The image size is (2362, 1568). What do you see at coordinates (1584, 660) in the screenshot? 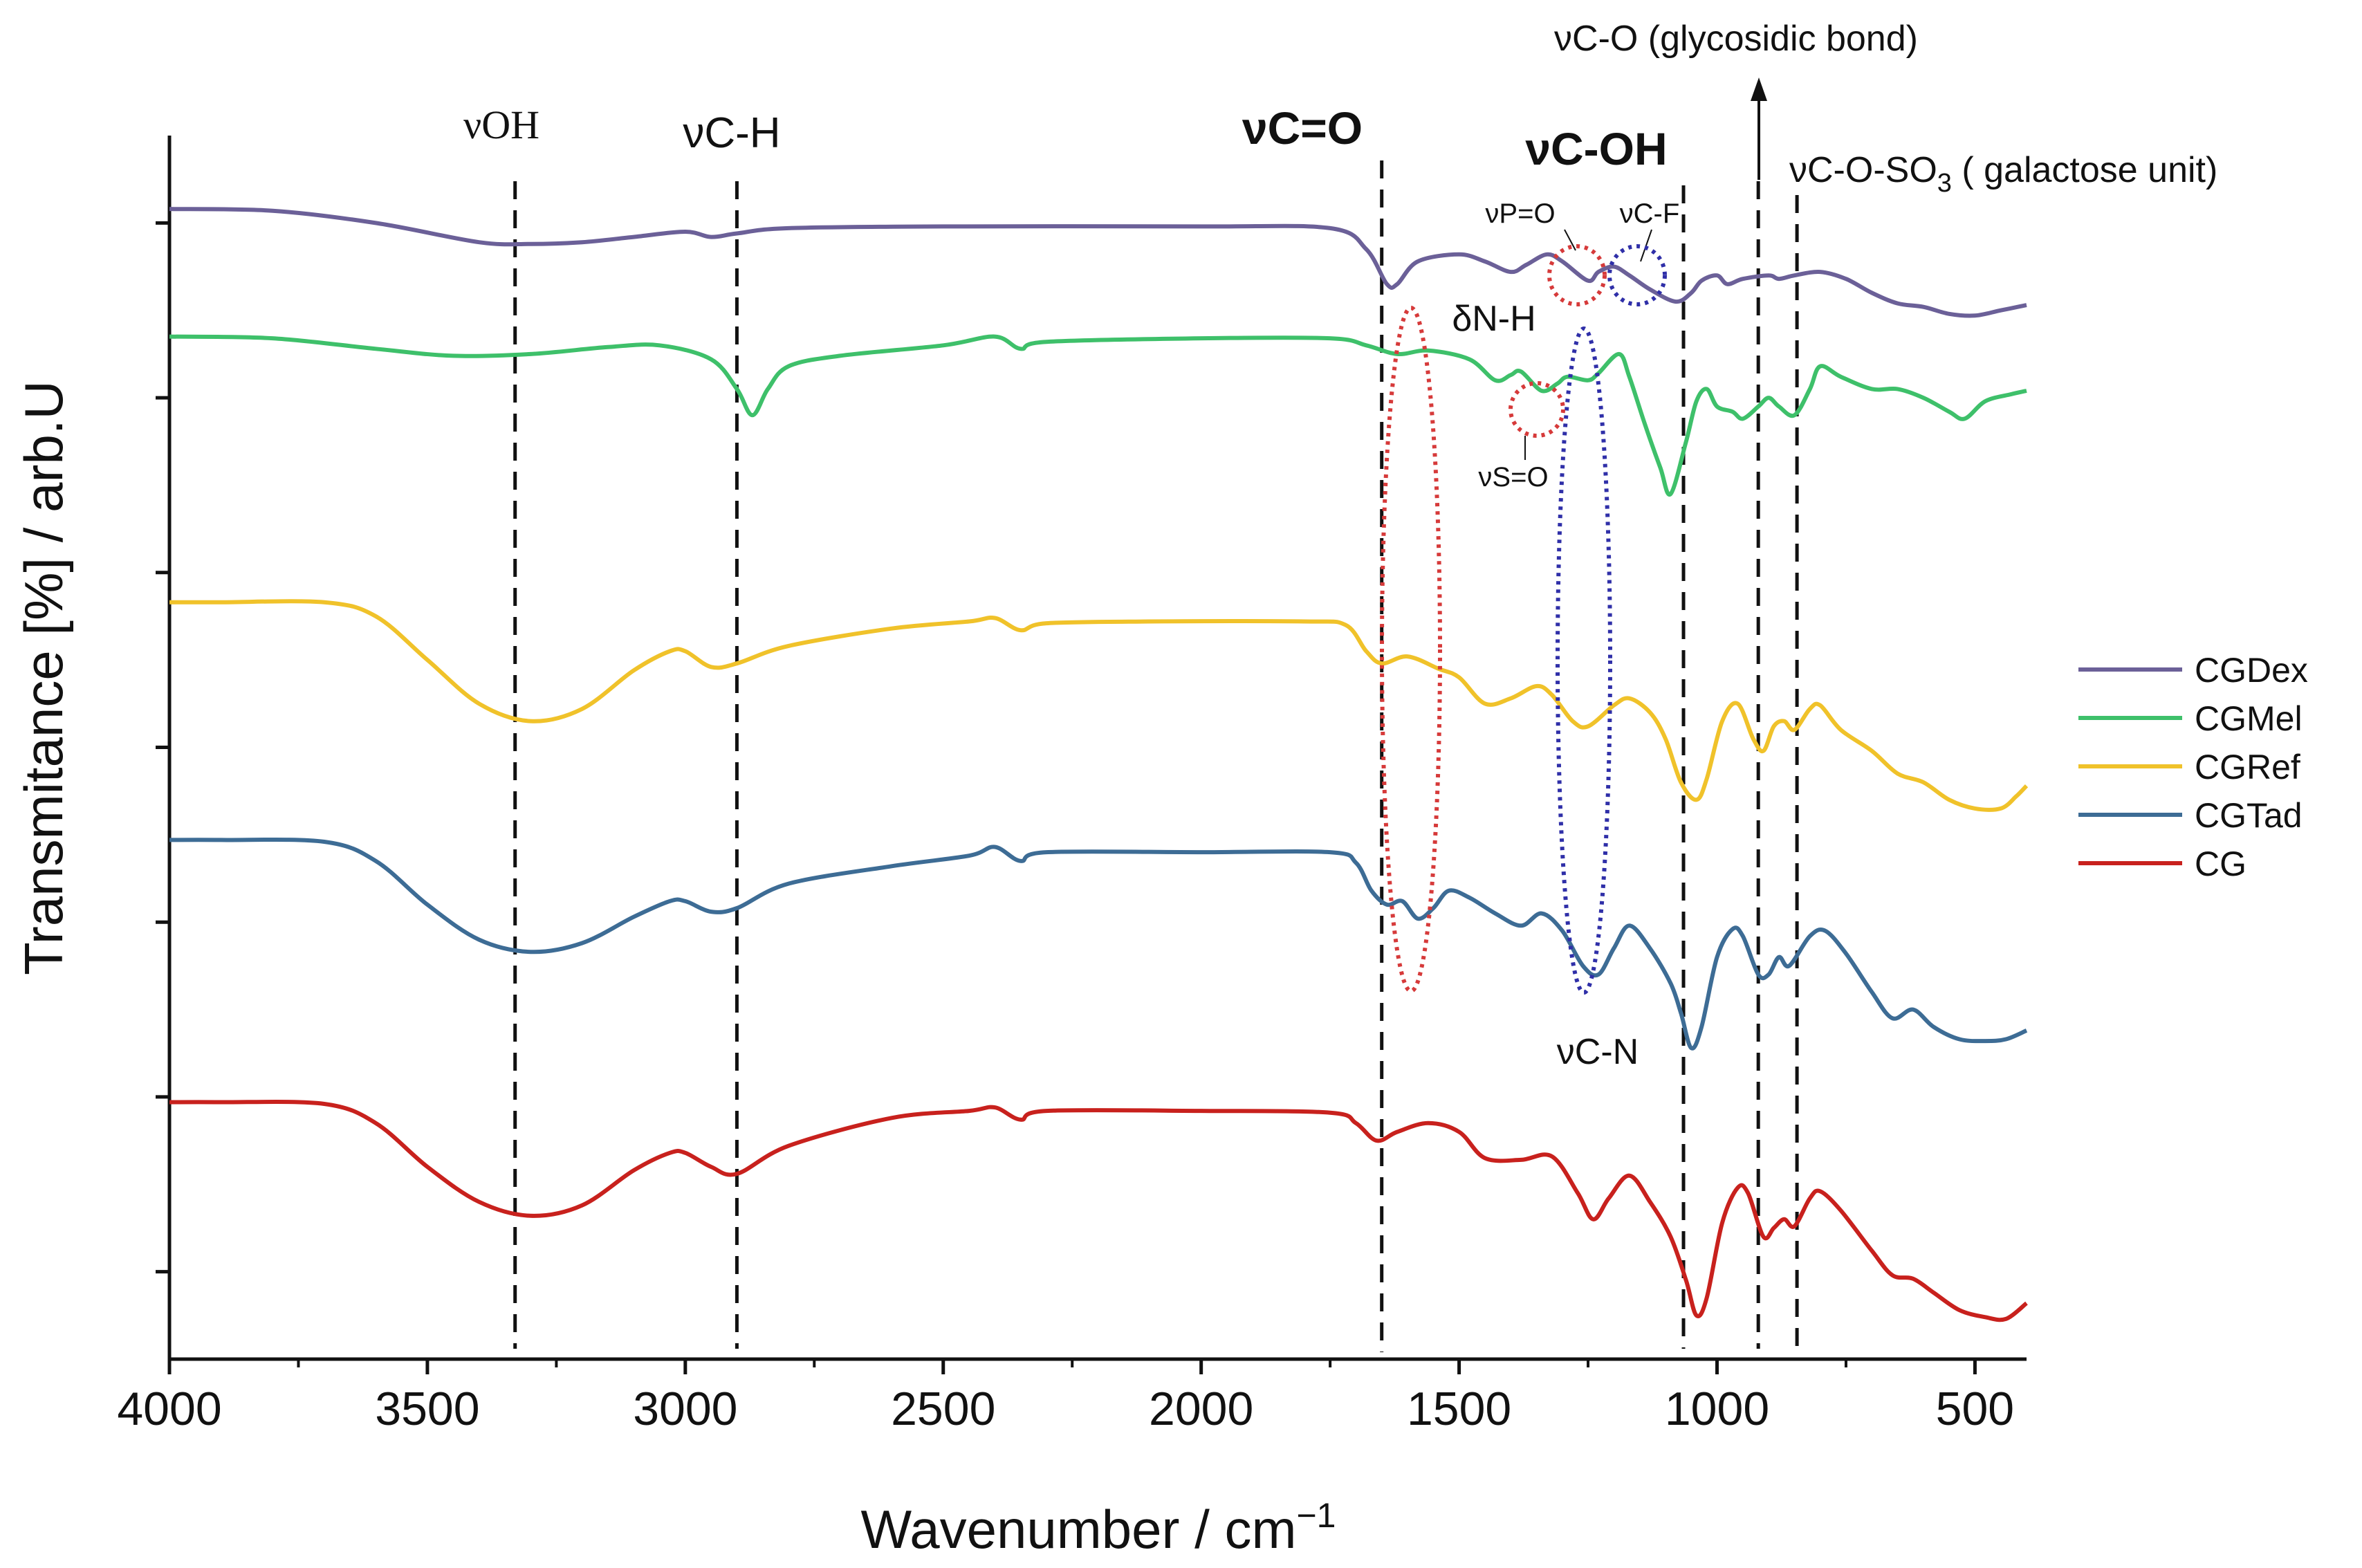
I see `dotted-ellipse-v-cn` at bounding box center [1584, 660].